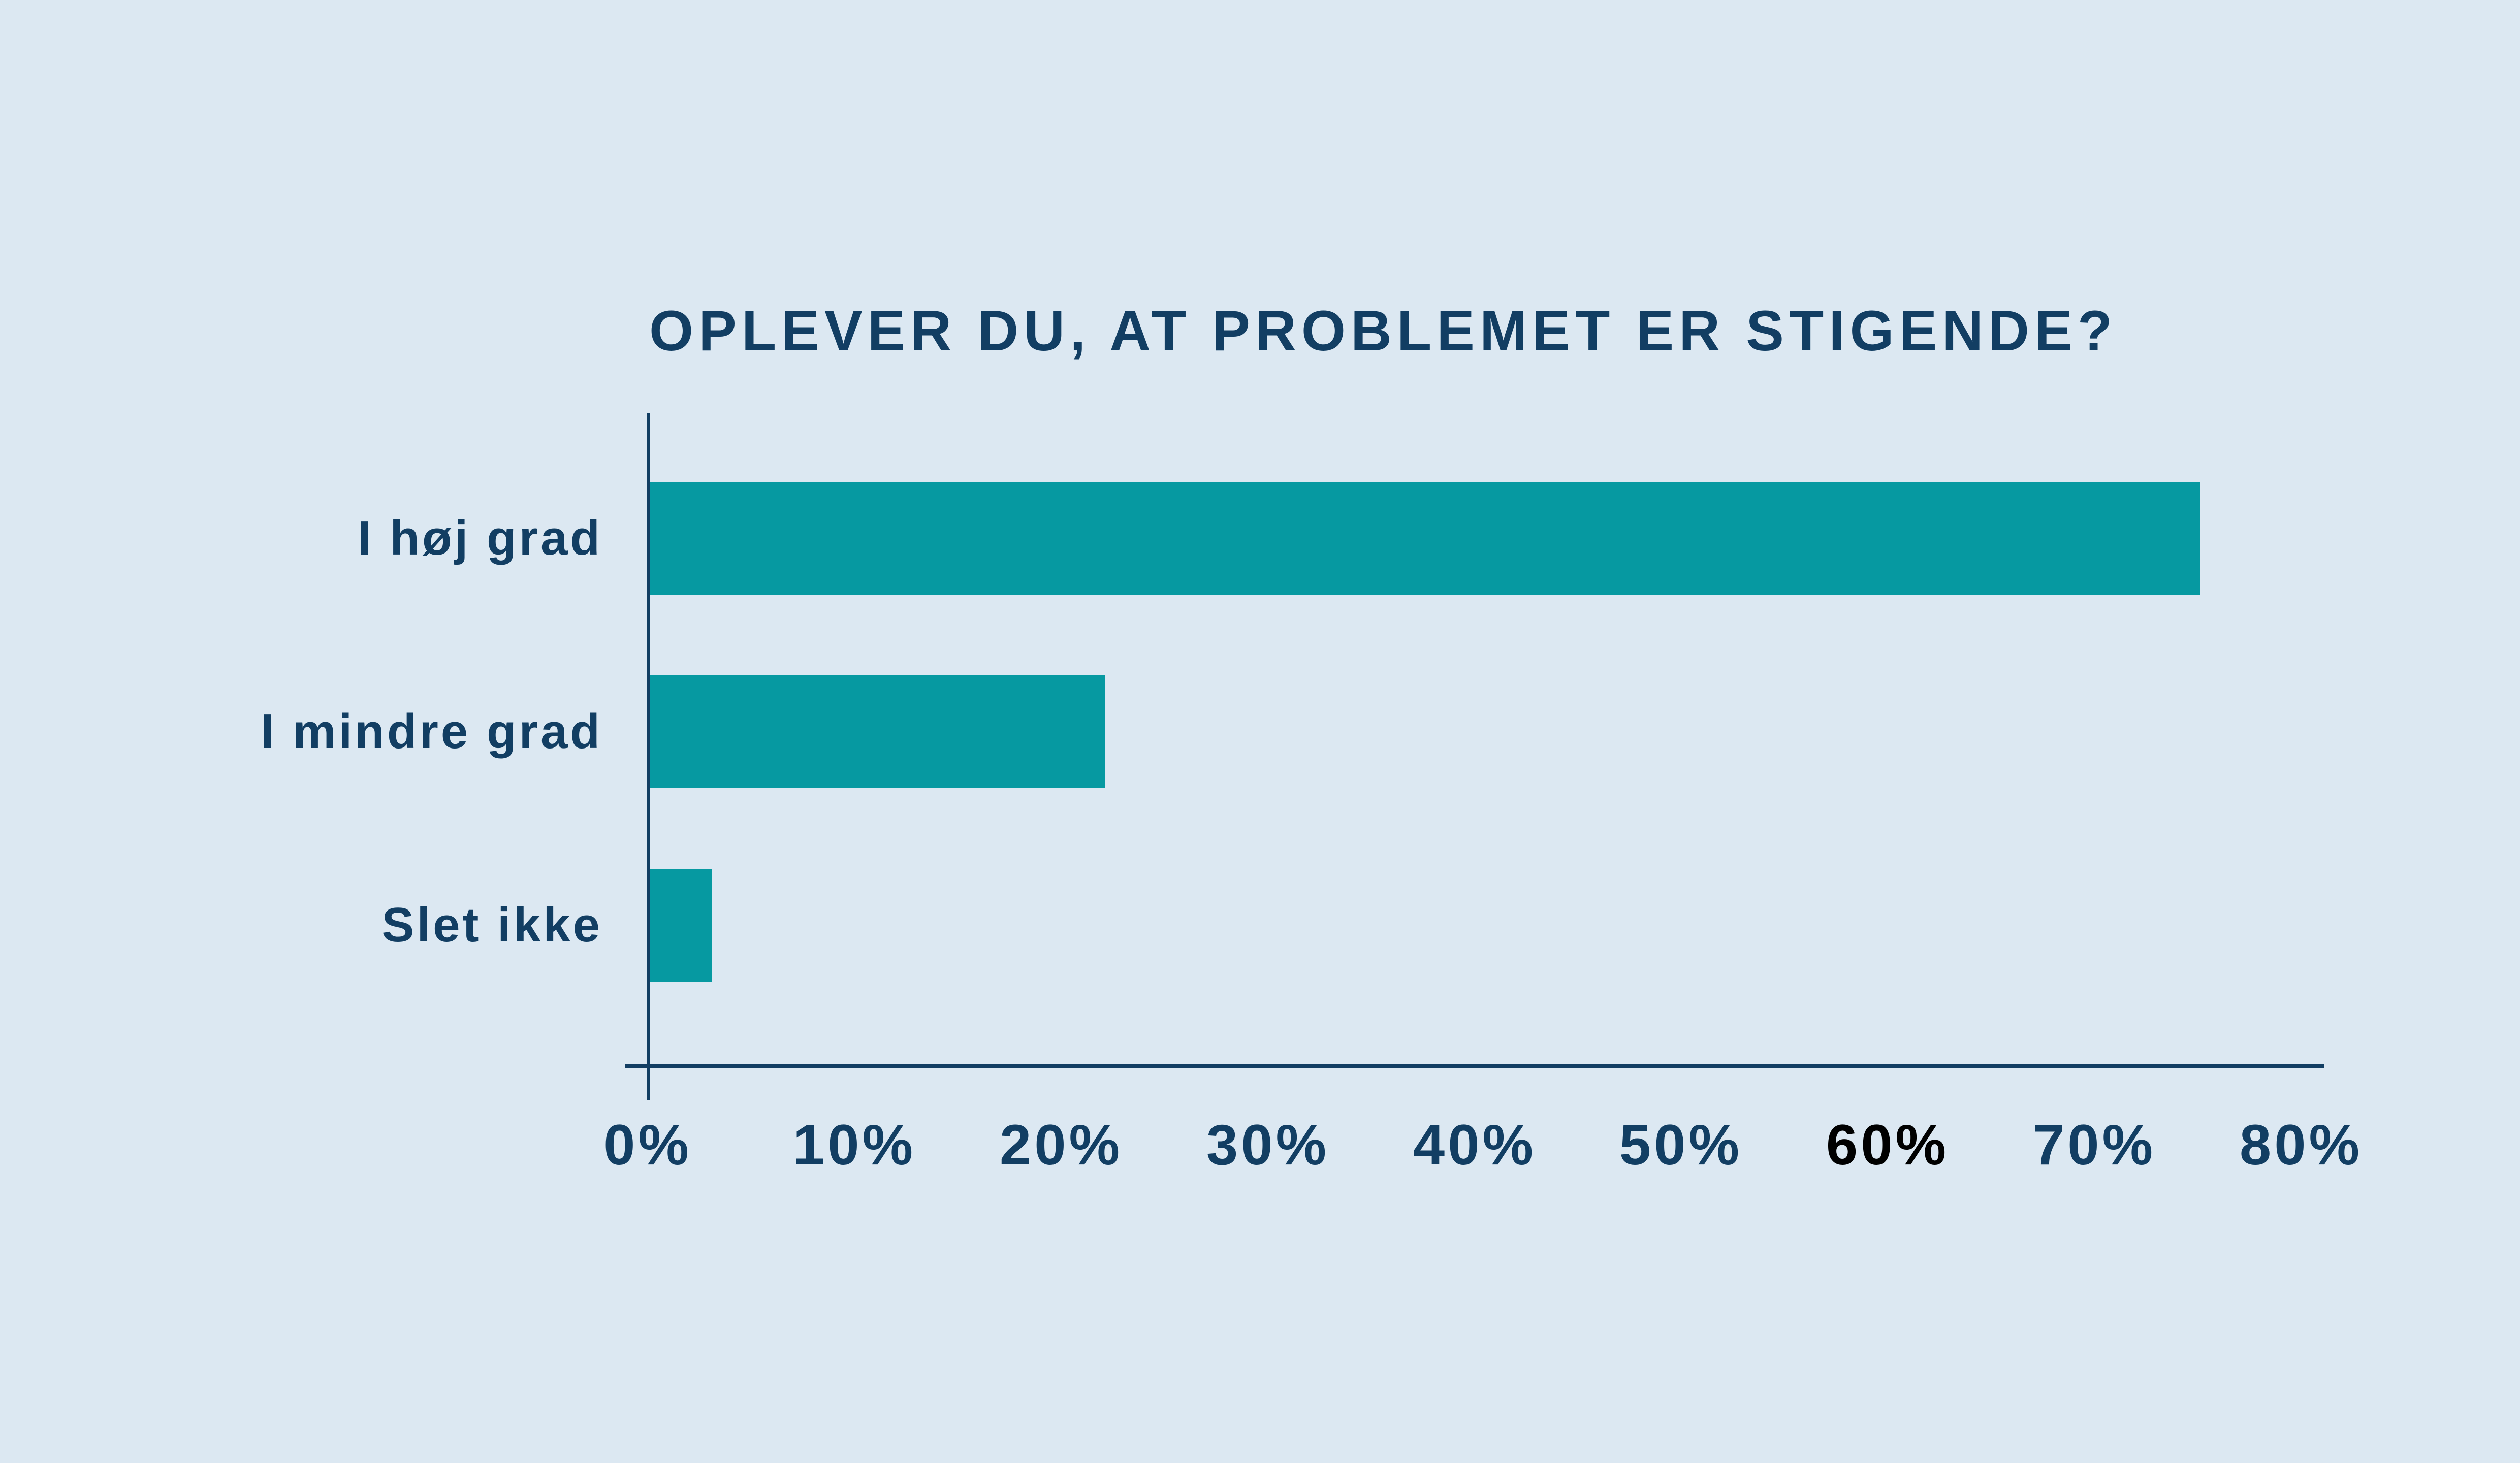 The width and height of the screenshot is (2520, 1463). I want to click on chart-title: OPLEVER DU, AT PROBLEMET ER STIGENDE?, so click(1383, 331).